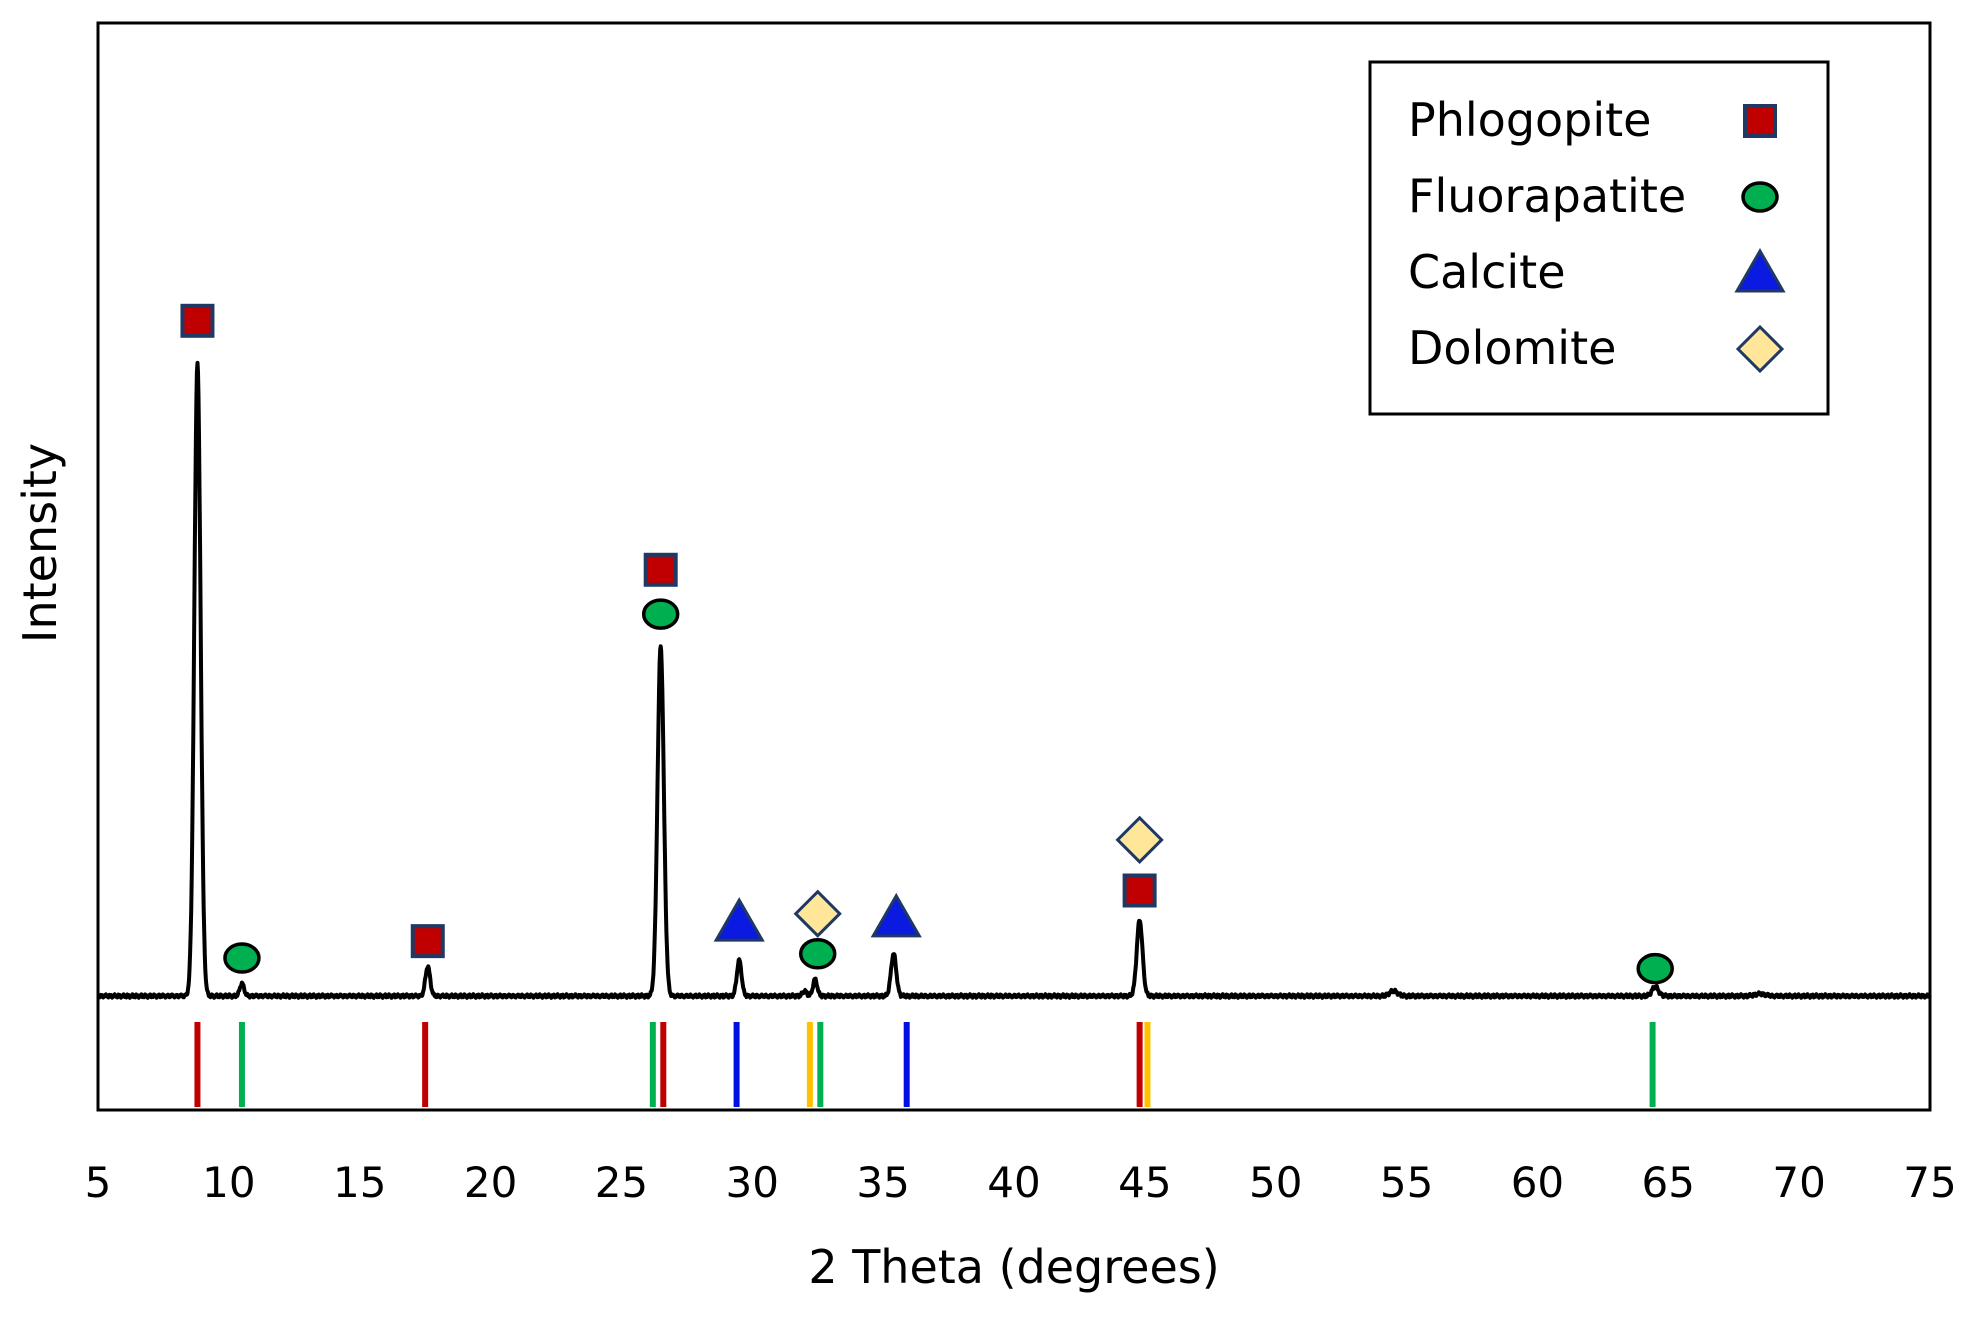  I want to click on legend-label-fluorapatite: Fluorapatite, so click(1547, 196).